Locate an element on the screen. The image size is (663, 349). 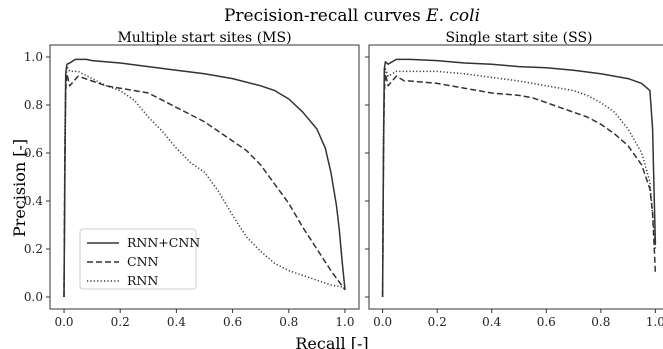
legend-label-rnn: RNN is located at coordinates (142, 280).